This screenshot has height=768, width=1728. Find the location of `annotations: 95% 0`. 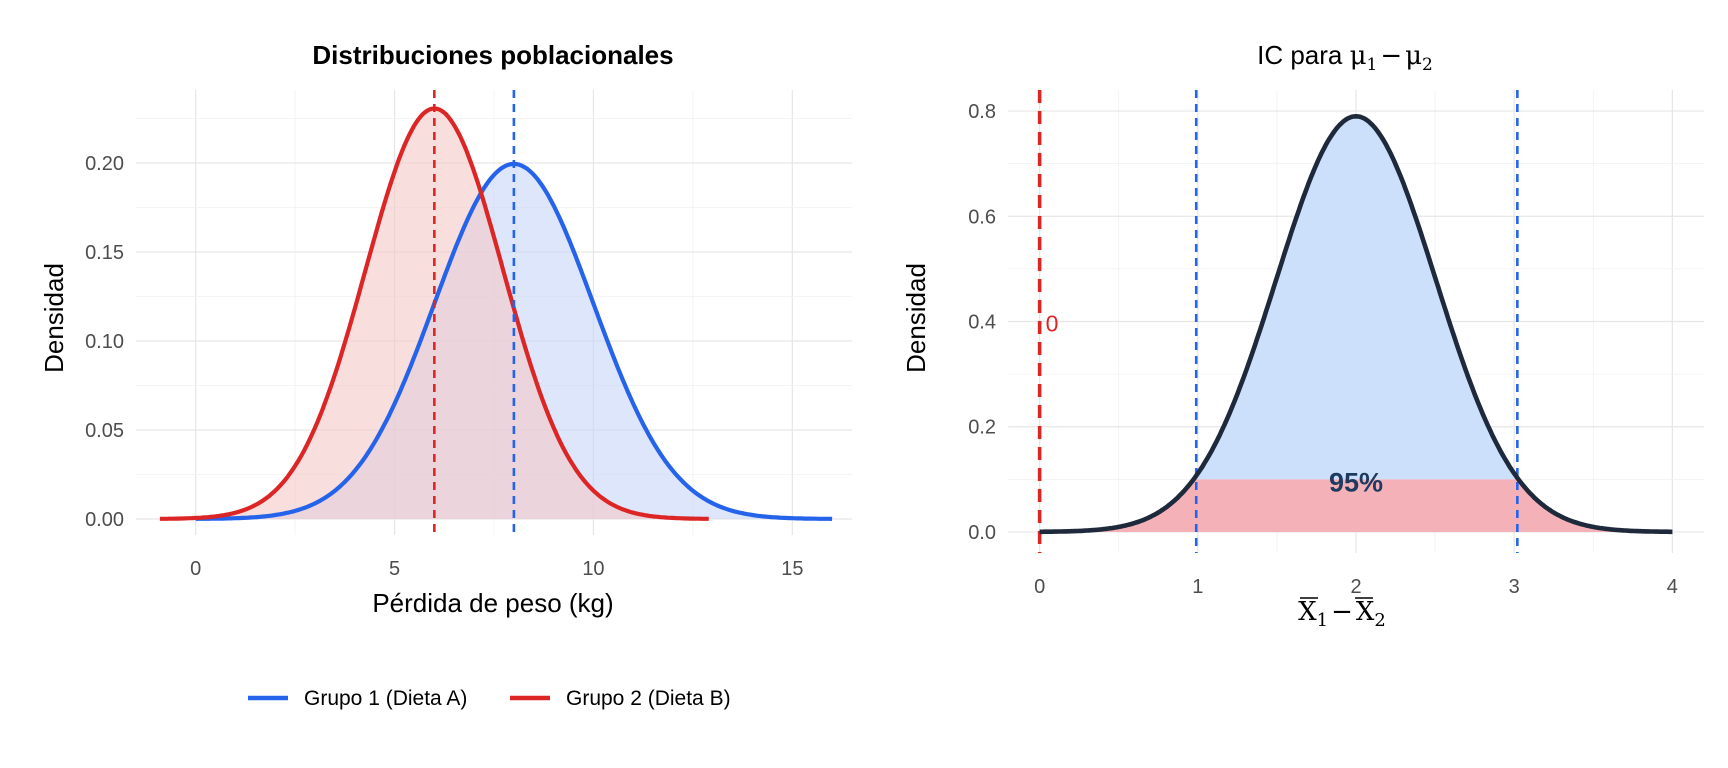

annotations: 95% 0 is located at coordinates (1214, 404).